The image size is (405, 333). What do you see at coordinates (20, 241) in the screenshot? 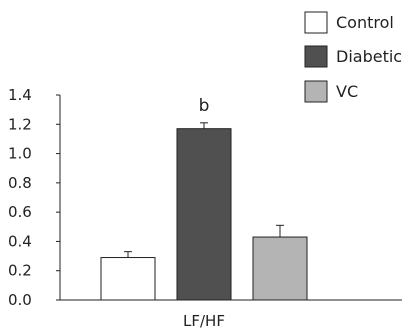
I see `y-tick-label: 0.4` at bounding box center [20, 241].